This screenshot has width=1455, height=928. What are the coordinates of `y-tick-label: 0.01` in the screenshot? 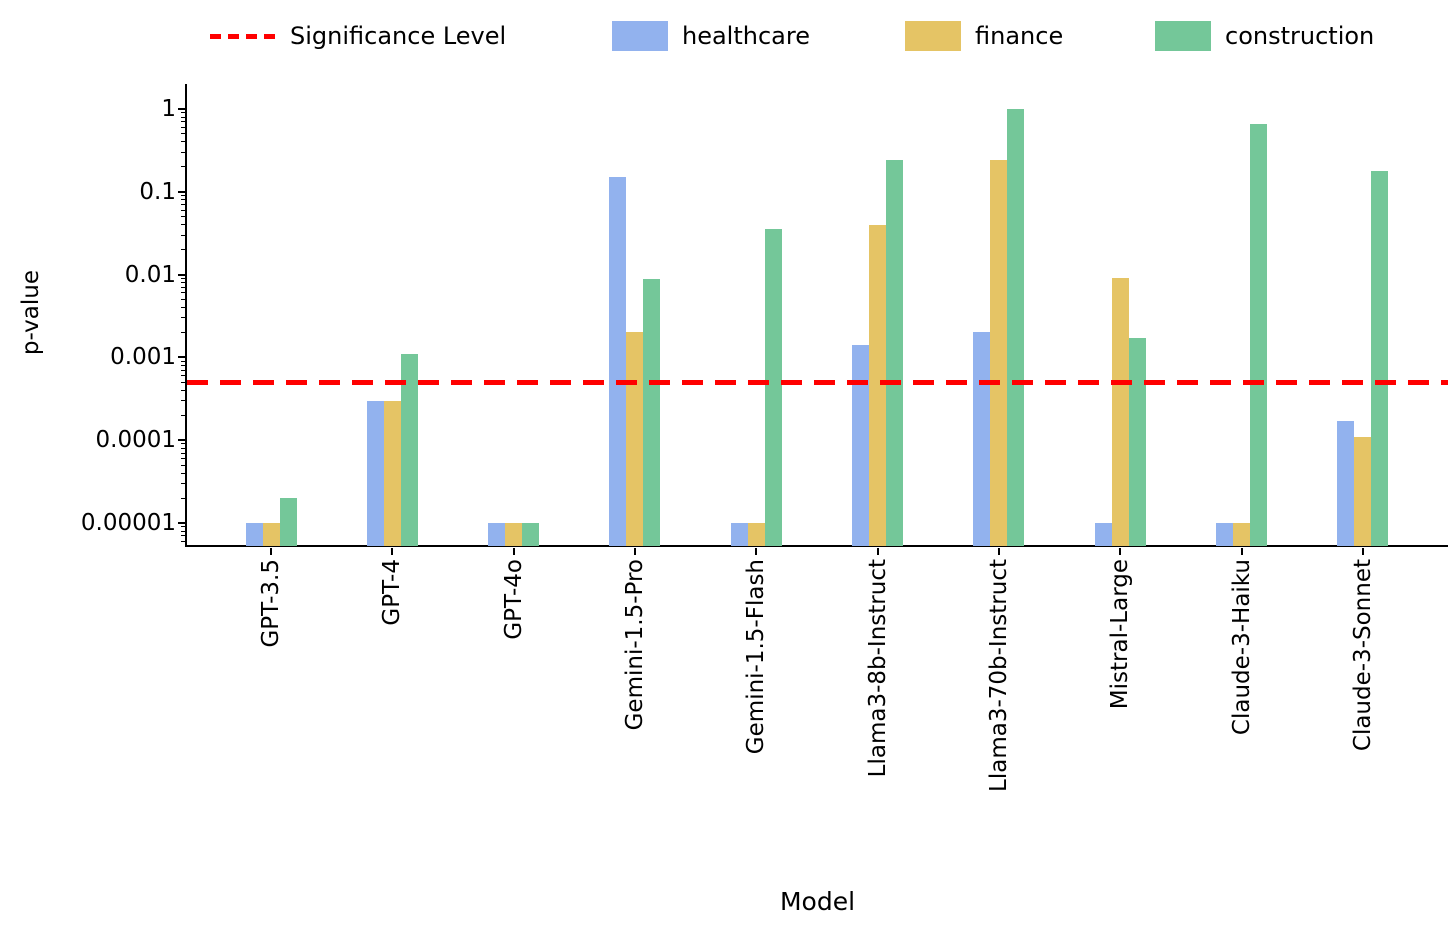 It's located at (150, 274).